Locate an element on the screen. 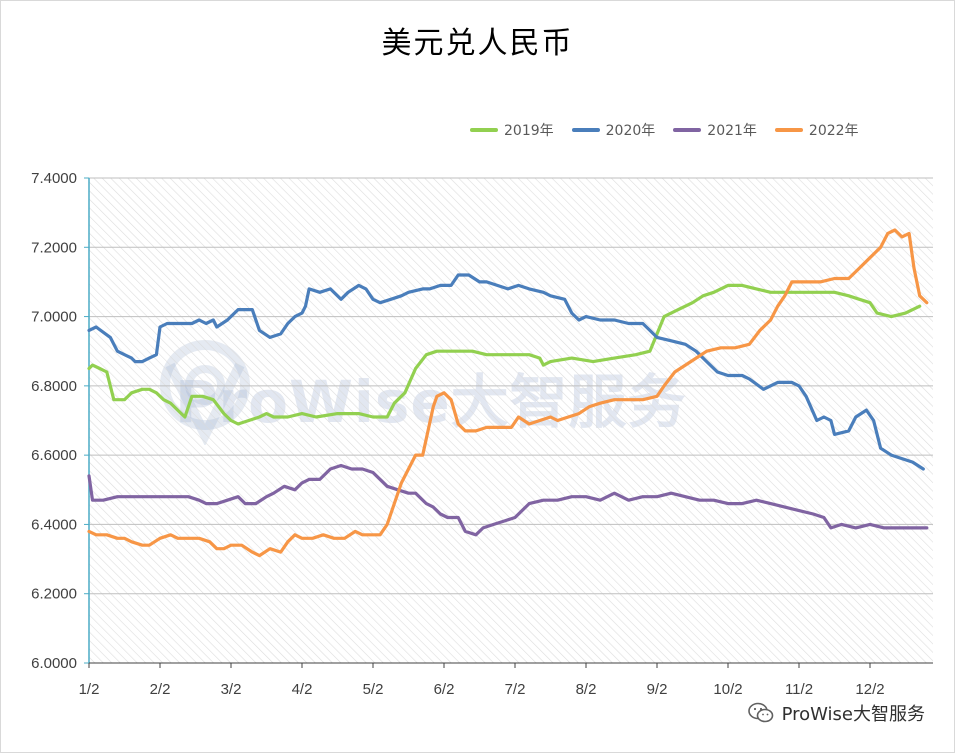 Image resolution: width=955 pixels, height=753 pixels. x-tick-label: 2/2 is located at coordinates (160, 689).